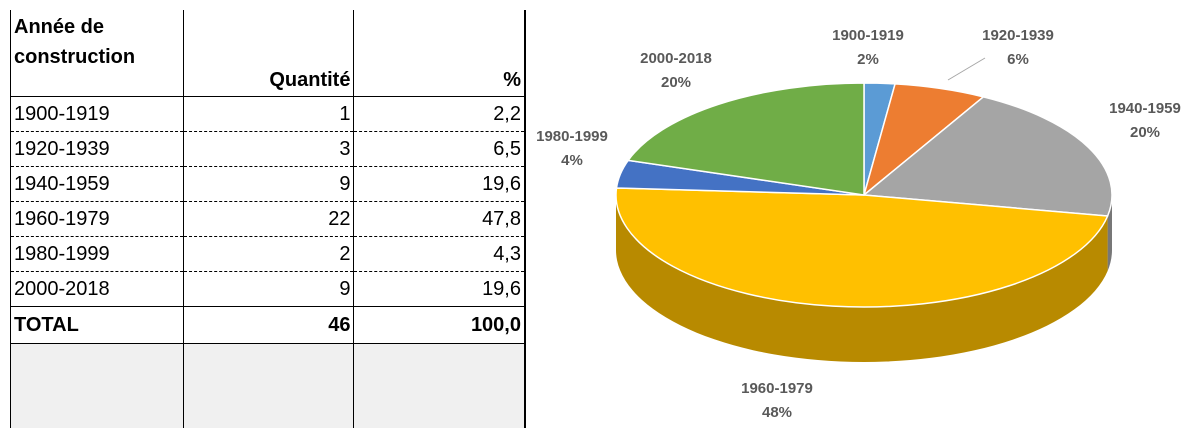  I want to click on data-label-value: 48%, so click(777, 412).